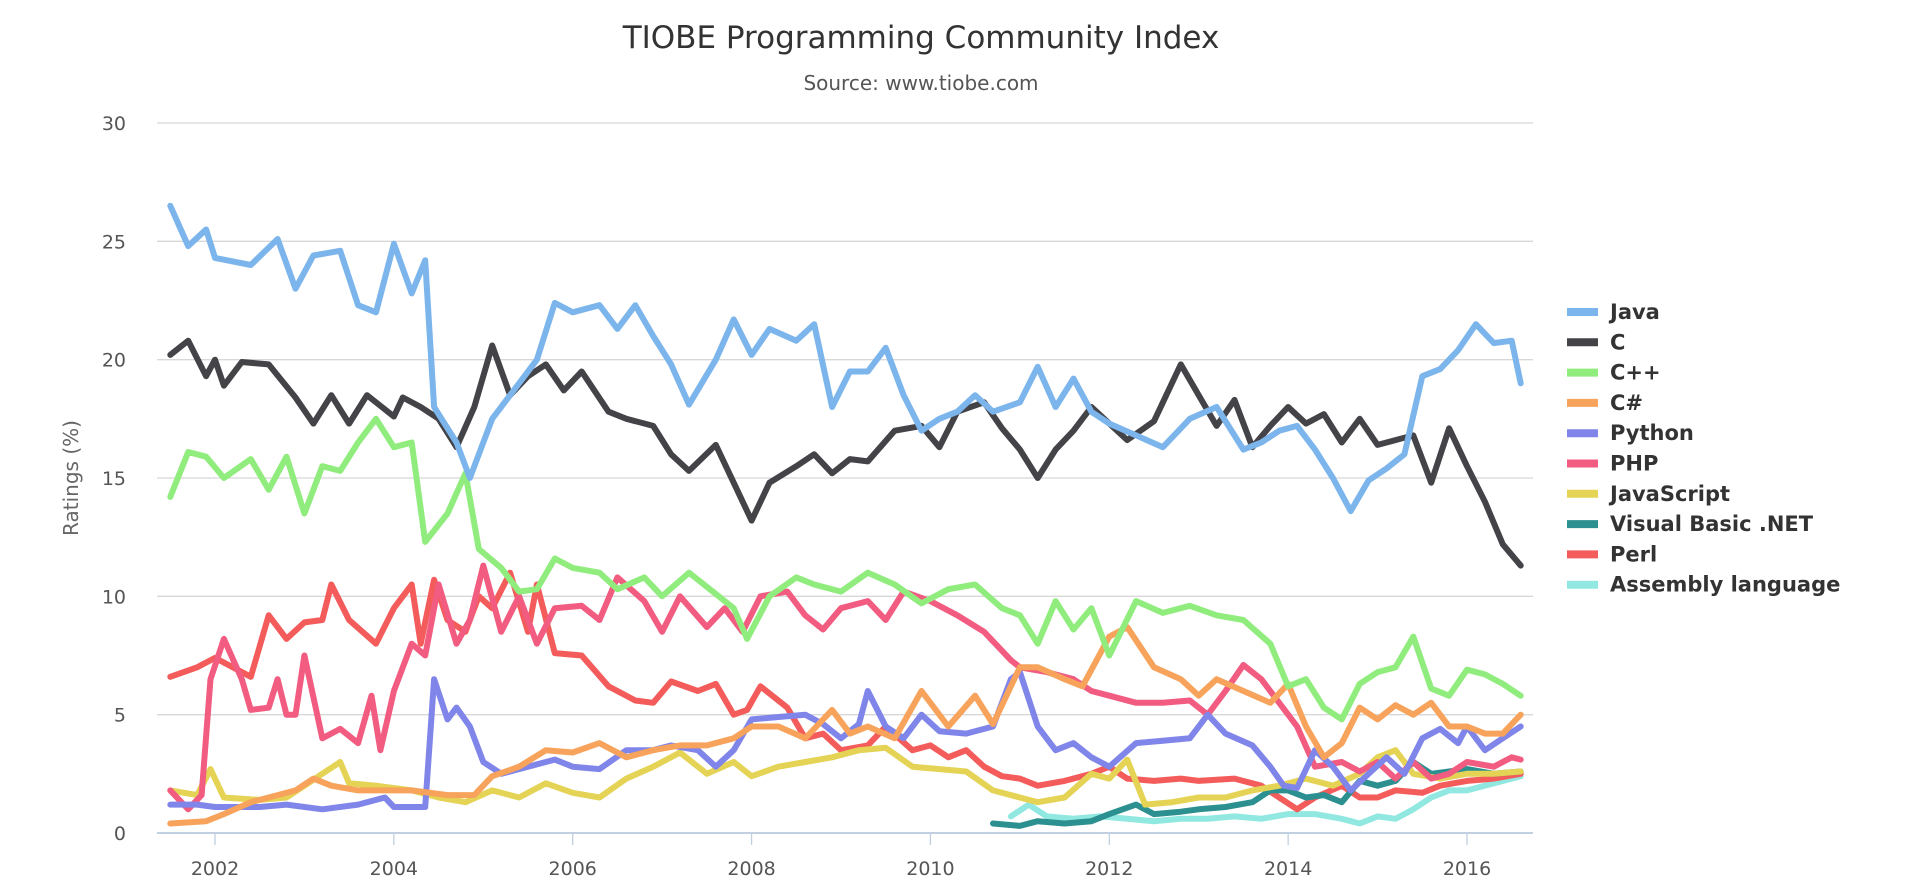 The height and width of the screenshot is (892, 1916). I want to click on legend-item: C++, so click(1614, 373).